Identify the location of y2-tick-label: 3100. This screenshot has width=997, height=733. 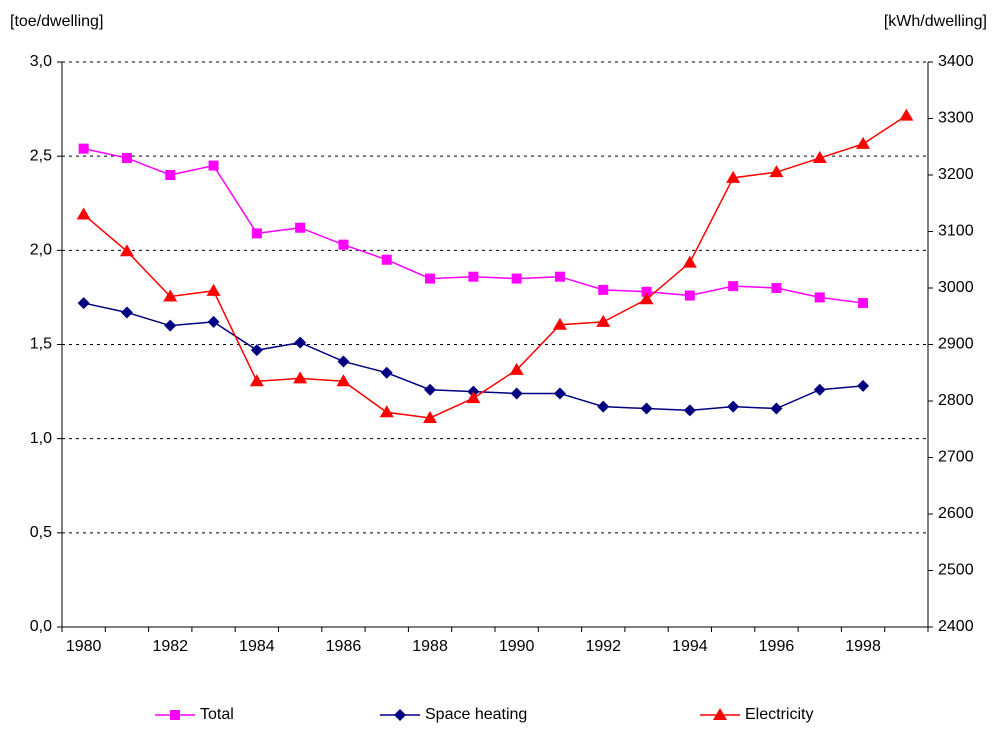
(956, 231).